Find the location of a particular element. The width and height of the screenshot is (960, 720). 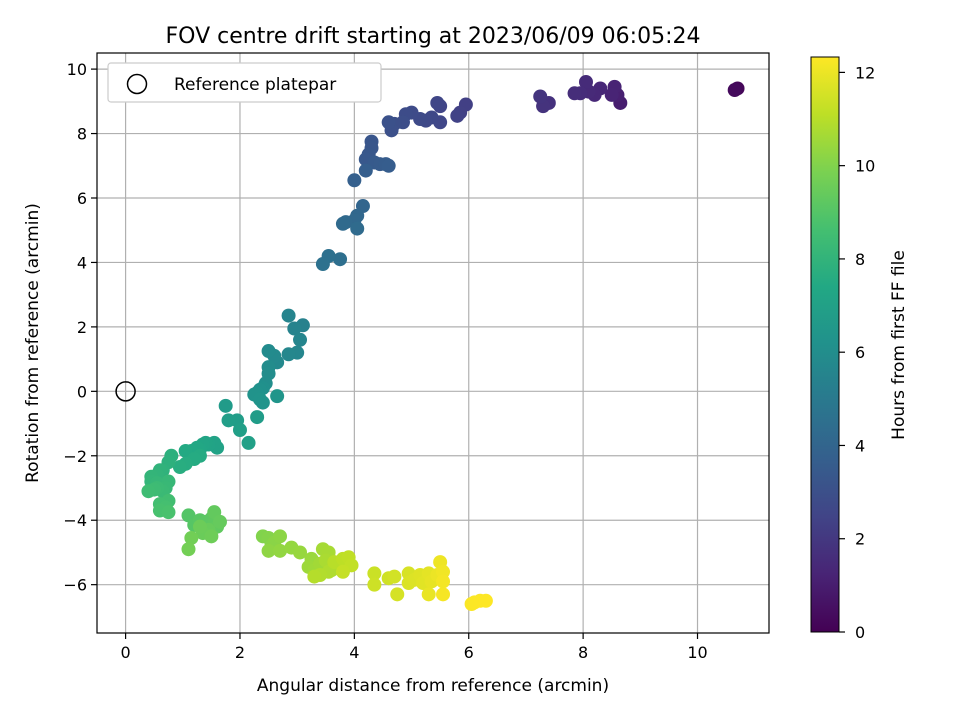

y-tick-label: 4 is located at coordinates (82, 262).